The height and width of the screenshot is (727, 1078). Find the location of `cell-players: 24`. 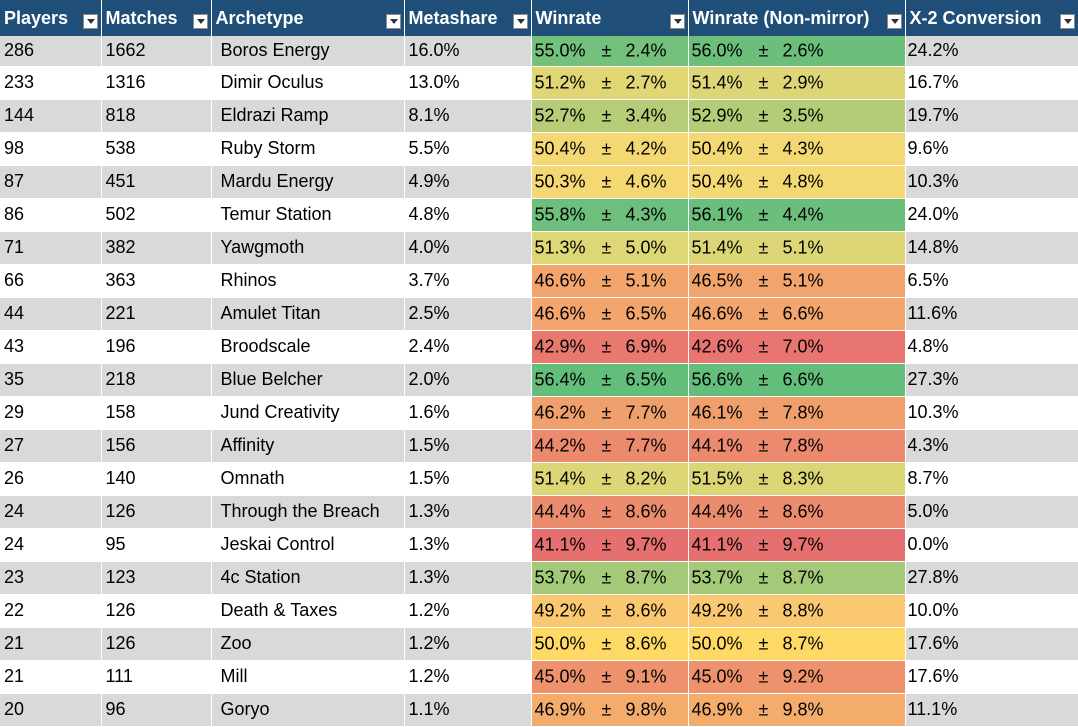

cell-players: 24 is located at coordinates (51, 545).